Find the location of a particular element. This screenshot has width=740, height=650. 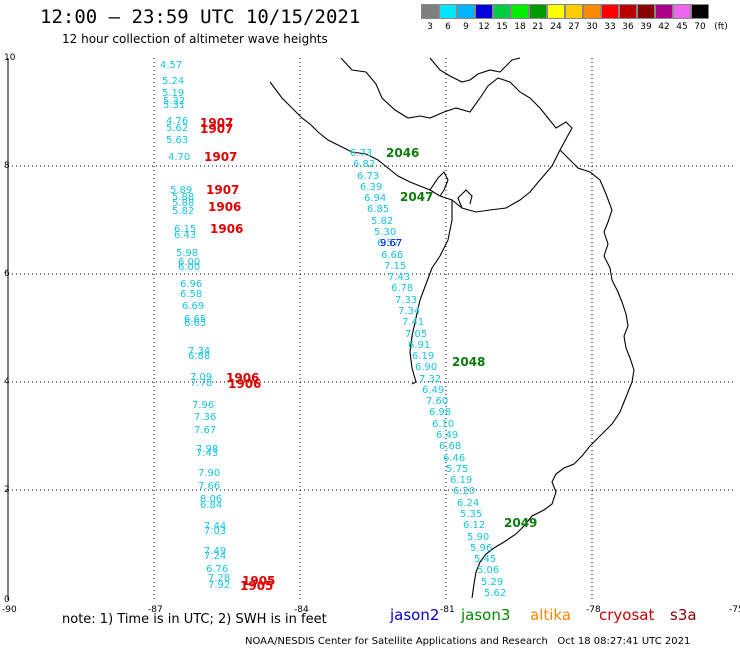

wave-height-label: 7.36 is located at coordinates (205, 417).